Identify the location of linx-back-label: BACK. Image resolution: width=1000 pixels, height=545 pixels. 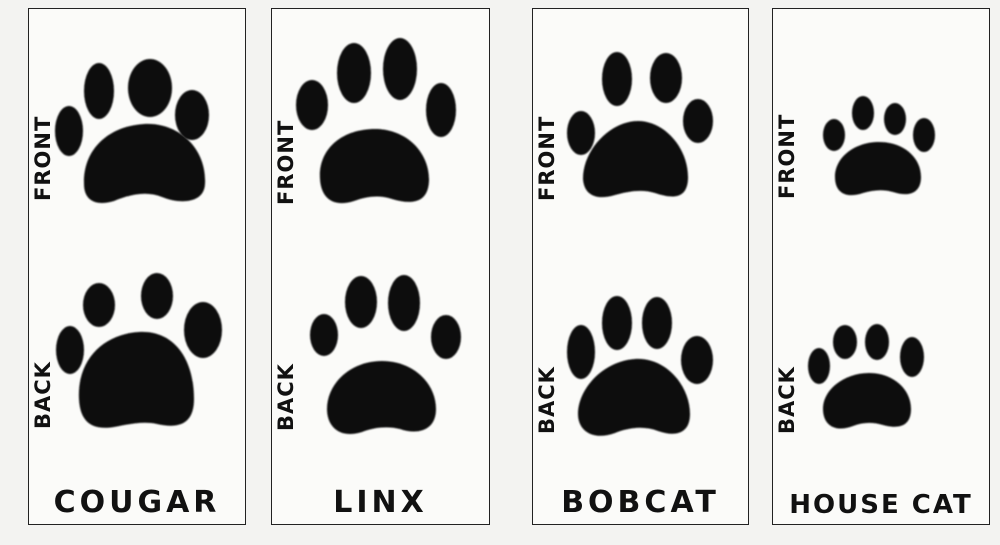
(286, 397).